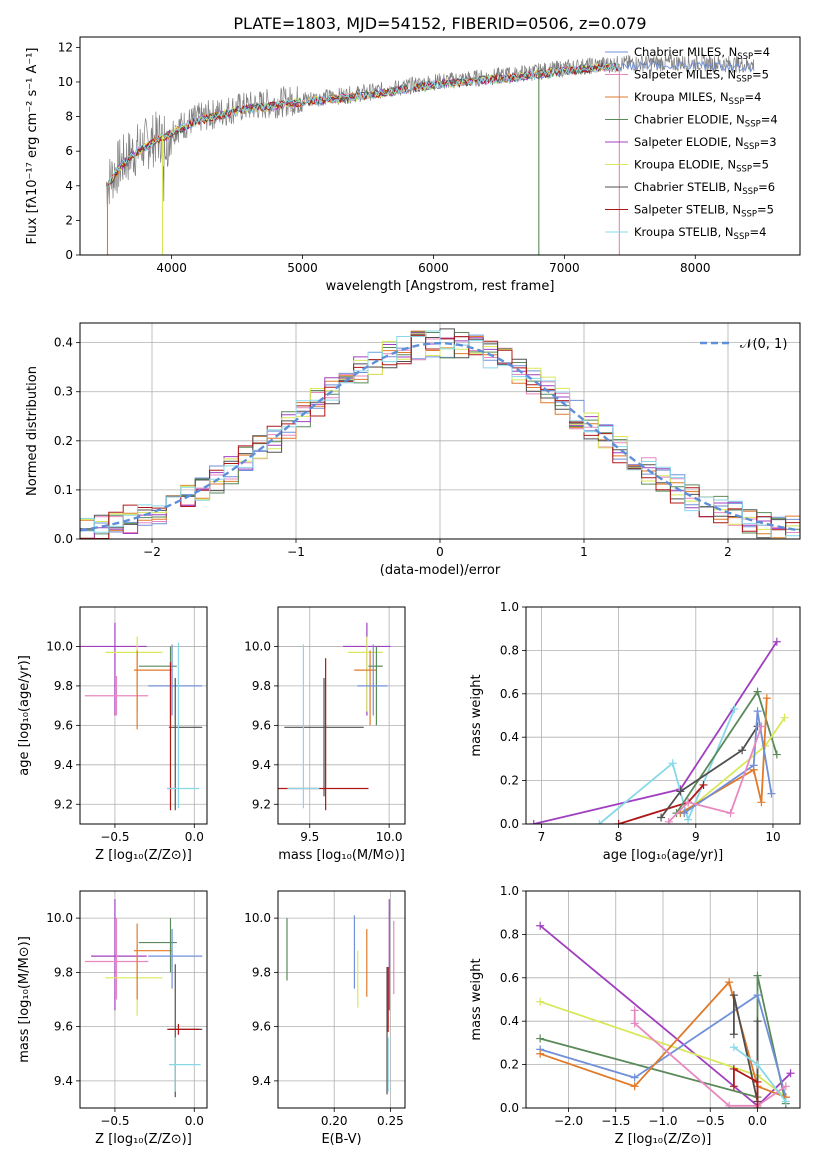 The height and width of the screenshot is (1170, 819). What do you see at coordinates (688, 187) in the screenshot?
I see `legend-text: Chabrier STELIB, N` at bounding box center [688, 187].